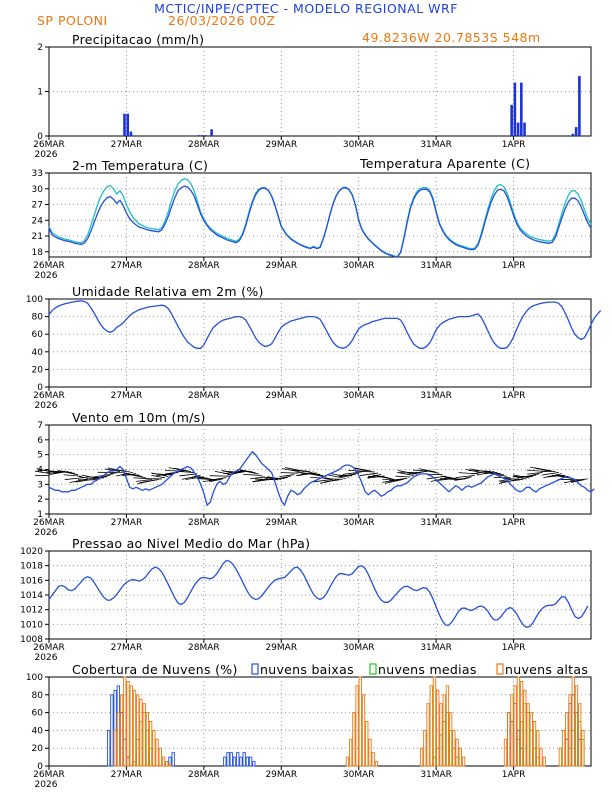 This screenshot has height=792, width=612. What do you see at coordinates (191, 543) in the screenshot?
I see `panel-title: Pressao ao Nivel Medio do Mar (hPa)` at bounding box center [191, 543].